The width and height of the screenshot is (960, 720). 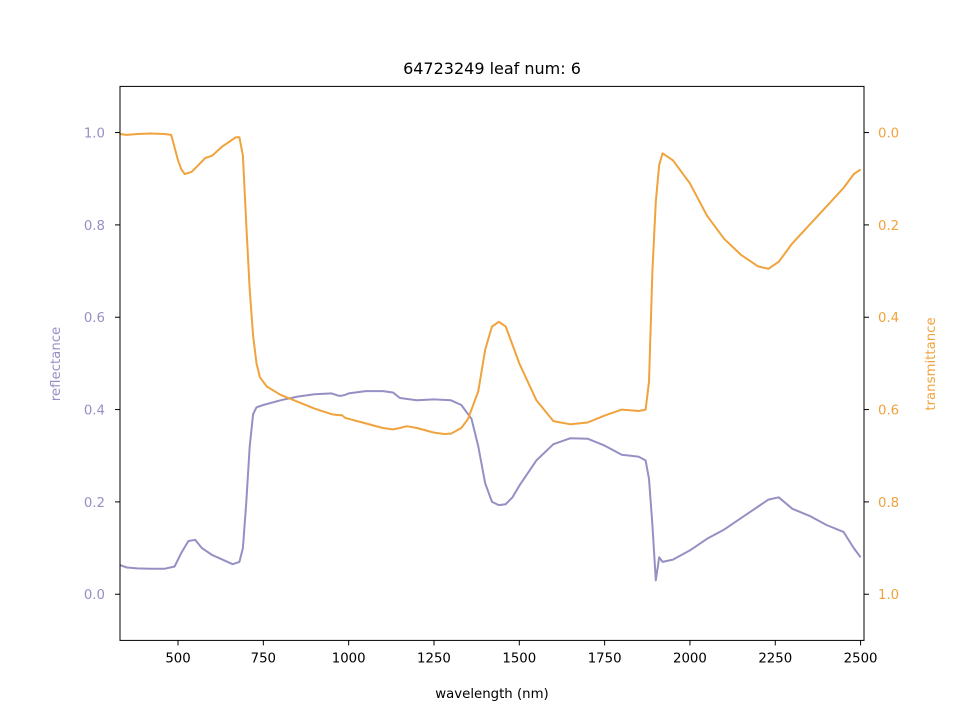 I want to click on x-tick-label: 750, so click(x=263, y=658).